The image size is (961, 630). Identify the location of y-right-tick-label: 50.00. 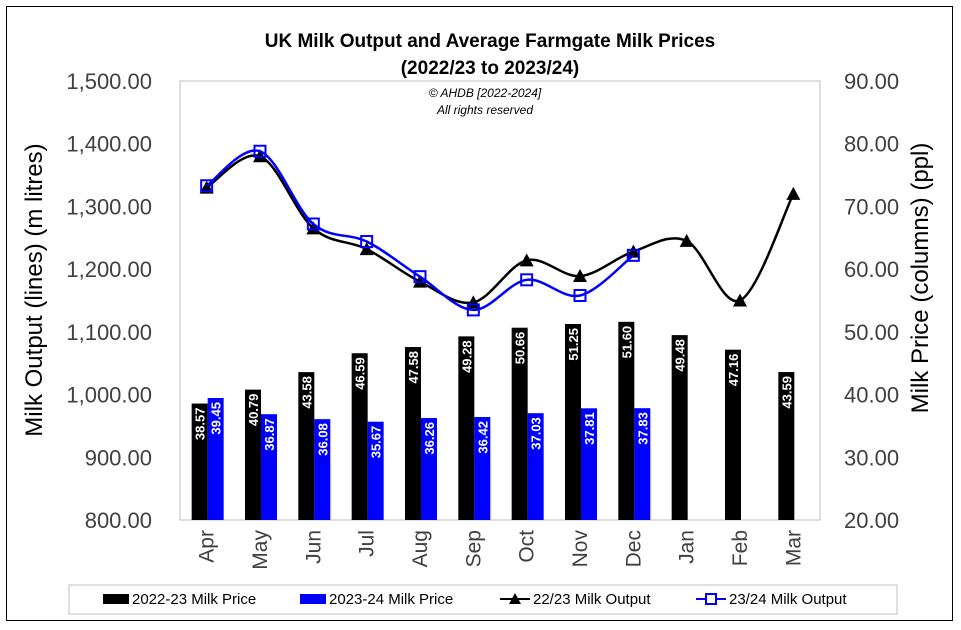
(871, 332).